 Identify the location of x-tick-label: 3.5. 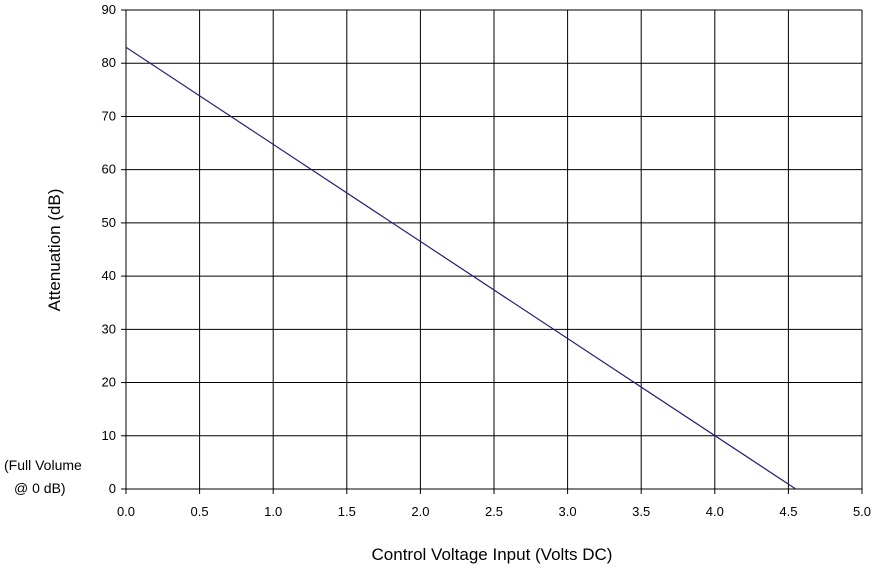
(641, 511).